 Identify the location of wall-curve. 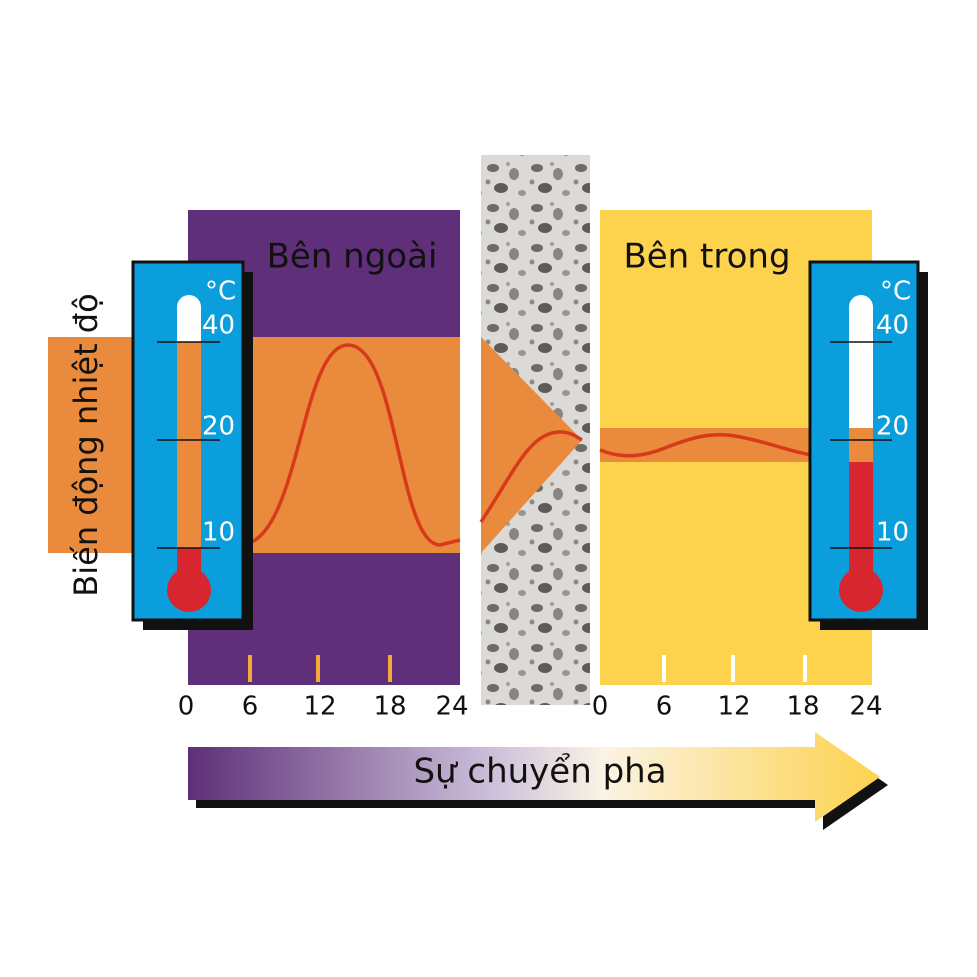
(531, 476).